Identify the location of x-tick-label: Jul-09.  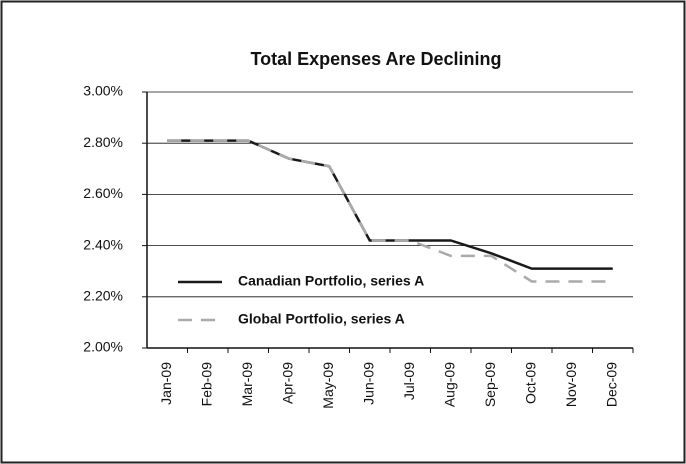
(409, 381).